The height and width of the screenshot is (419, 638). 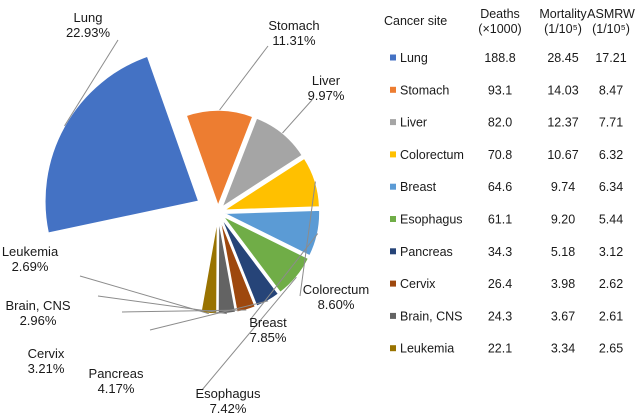 I want to click on pie-label-value-liver: 9.97%, so click(x=326, y=95).